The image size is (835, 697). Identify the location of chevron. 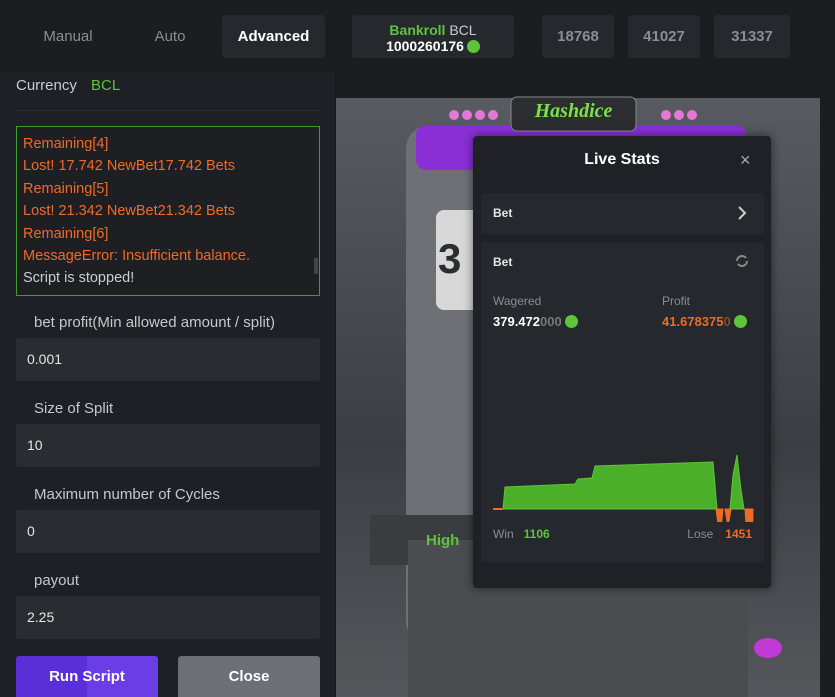
(742, 213).